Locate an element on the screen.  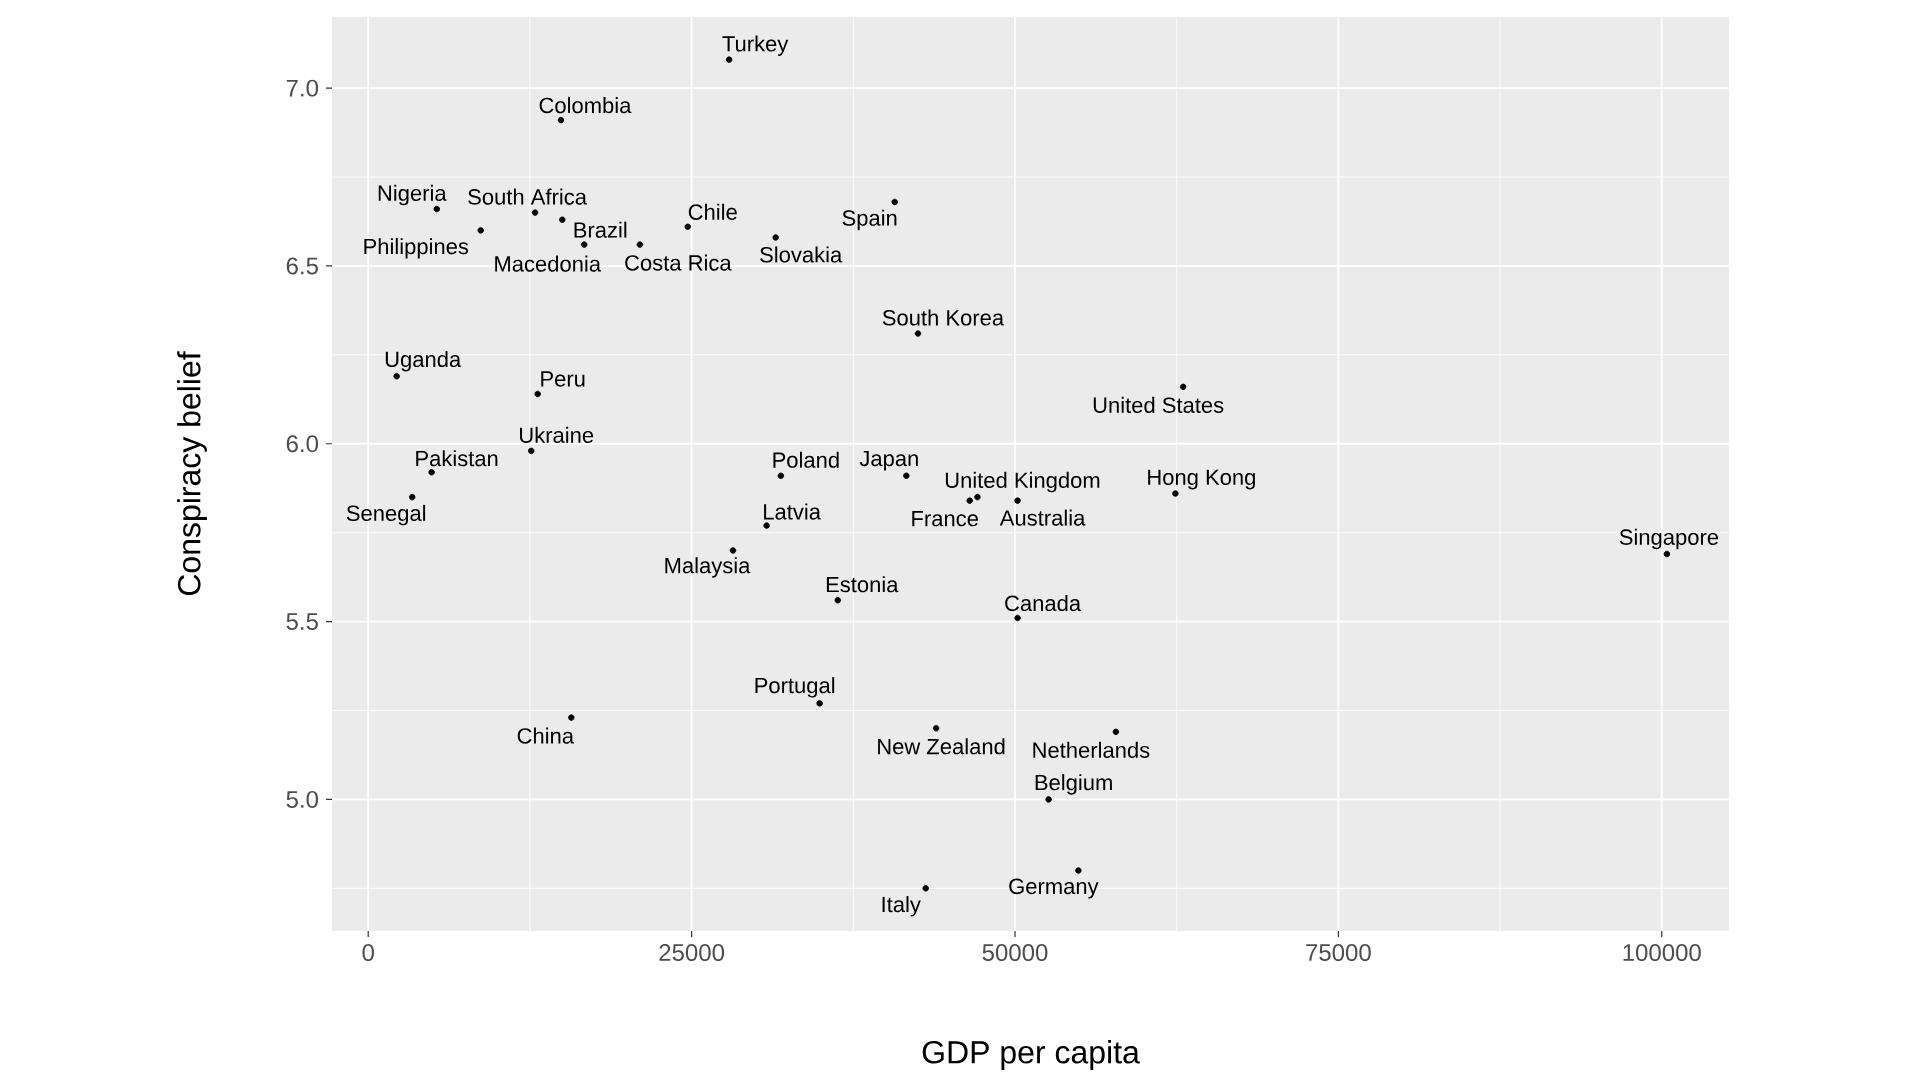
annotation: Pakistan is located at coordinates (457, 458).